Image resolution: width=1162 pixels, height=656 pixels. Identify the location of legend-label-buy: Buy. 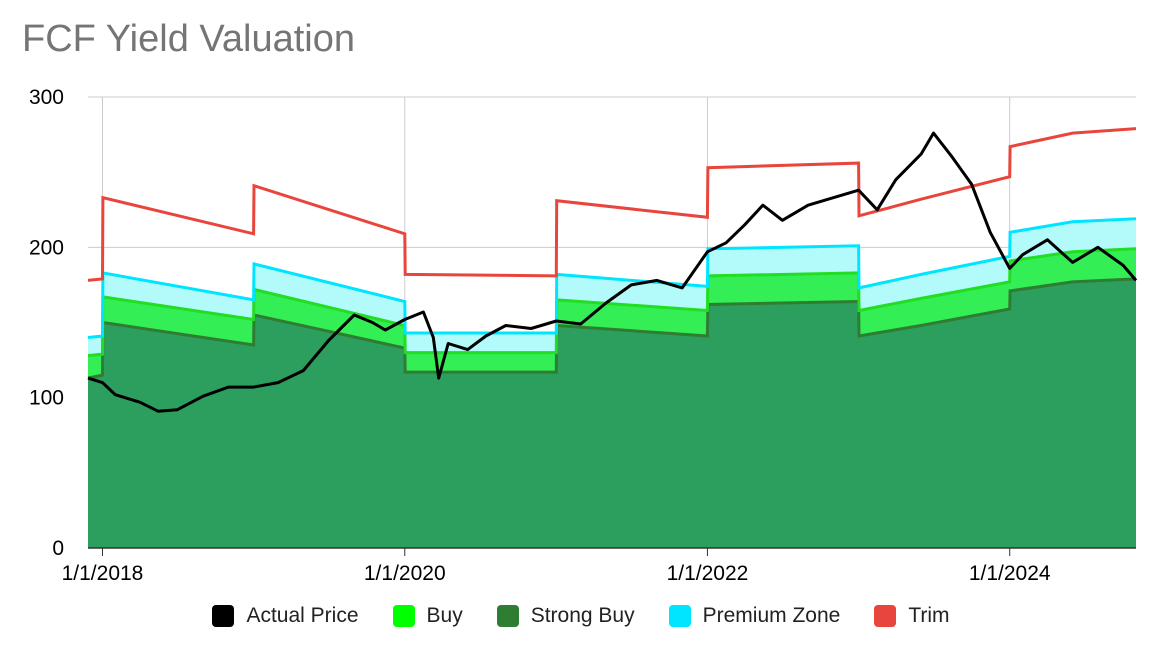
(444, 615).